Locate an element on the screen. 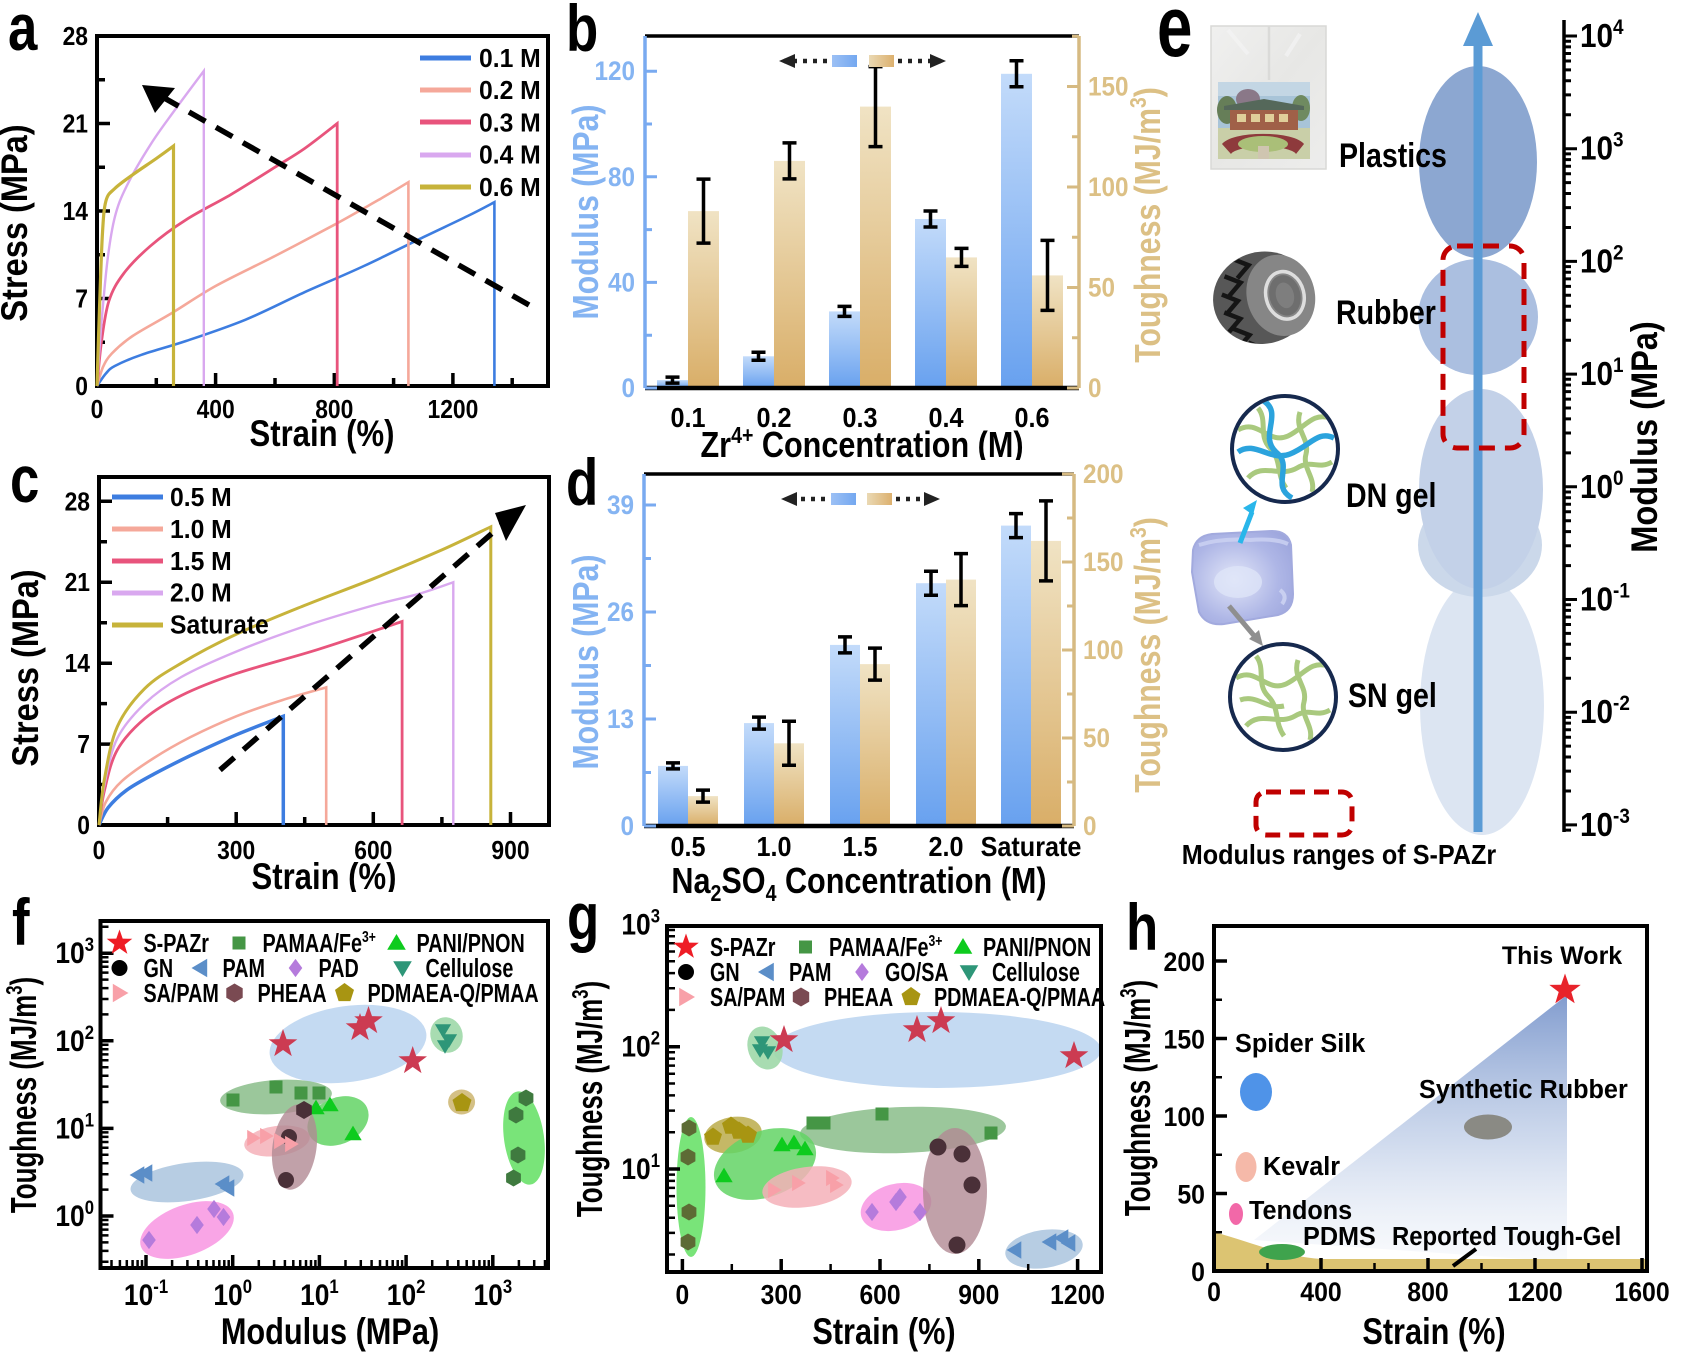  svg-text: Reported Tough-Gel is located at coordinates (1506, 1236).